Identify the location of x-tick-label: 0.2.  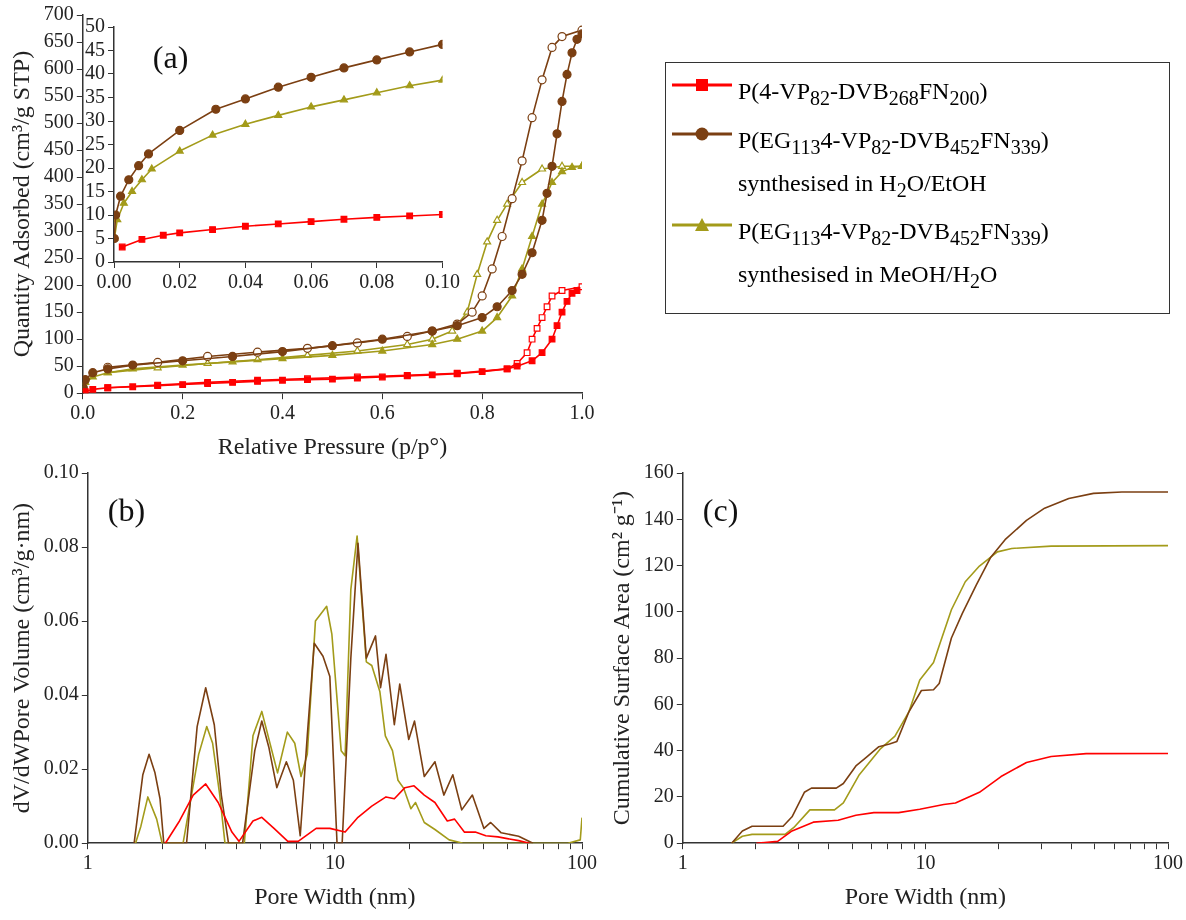
(183, 412).